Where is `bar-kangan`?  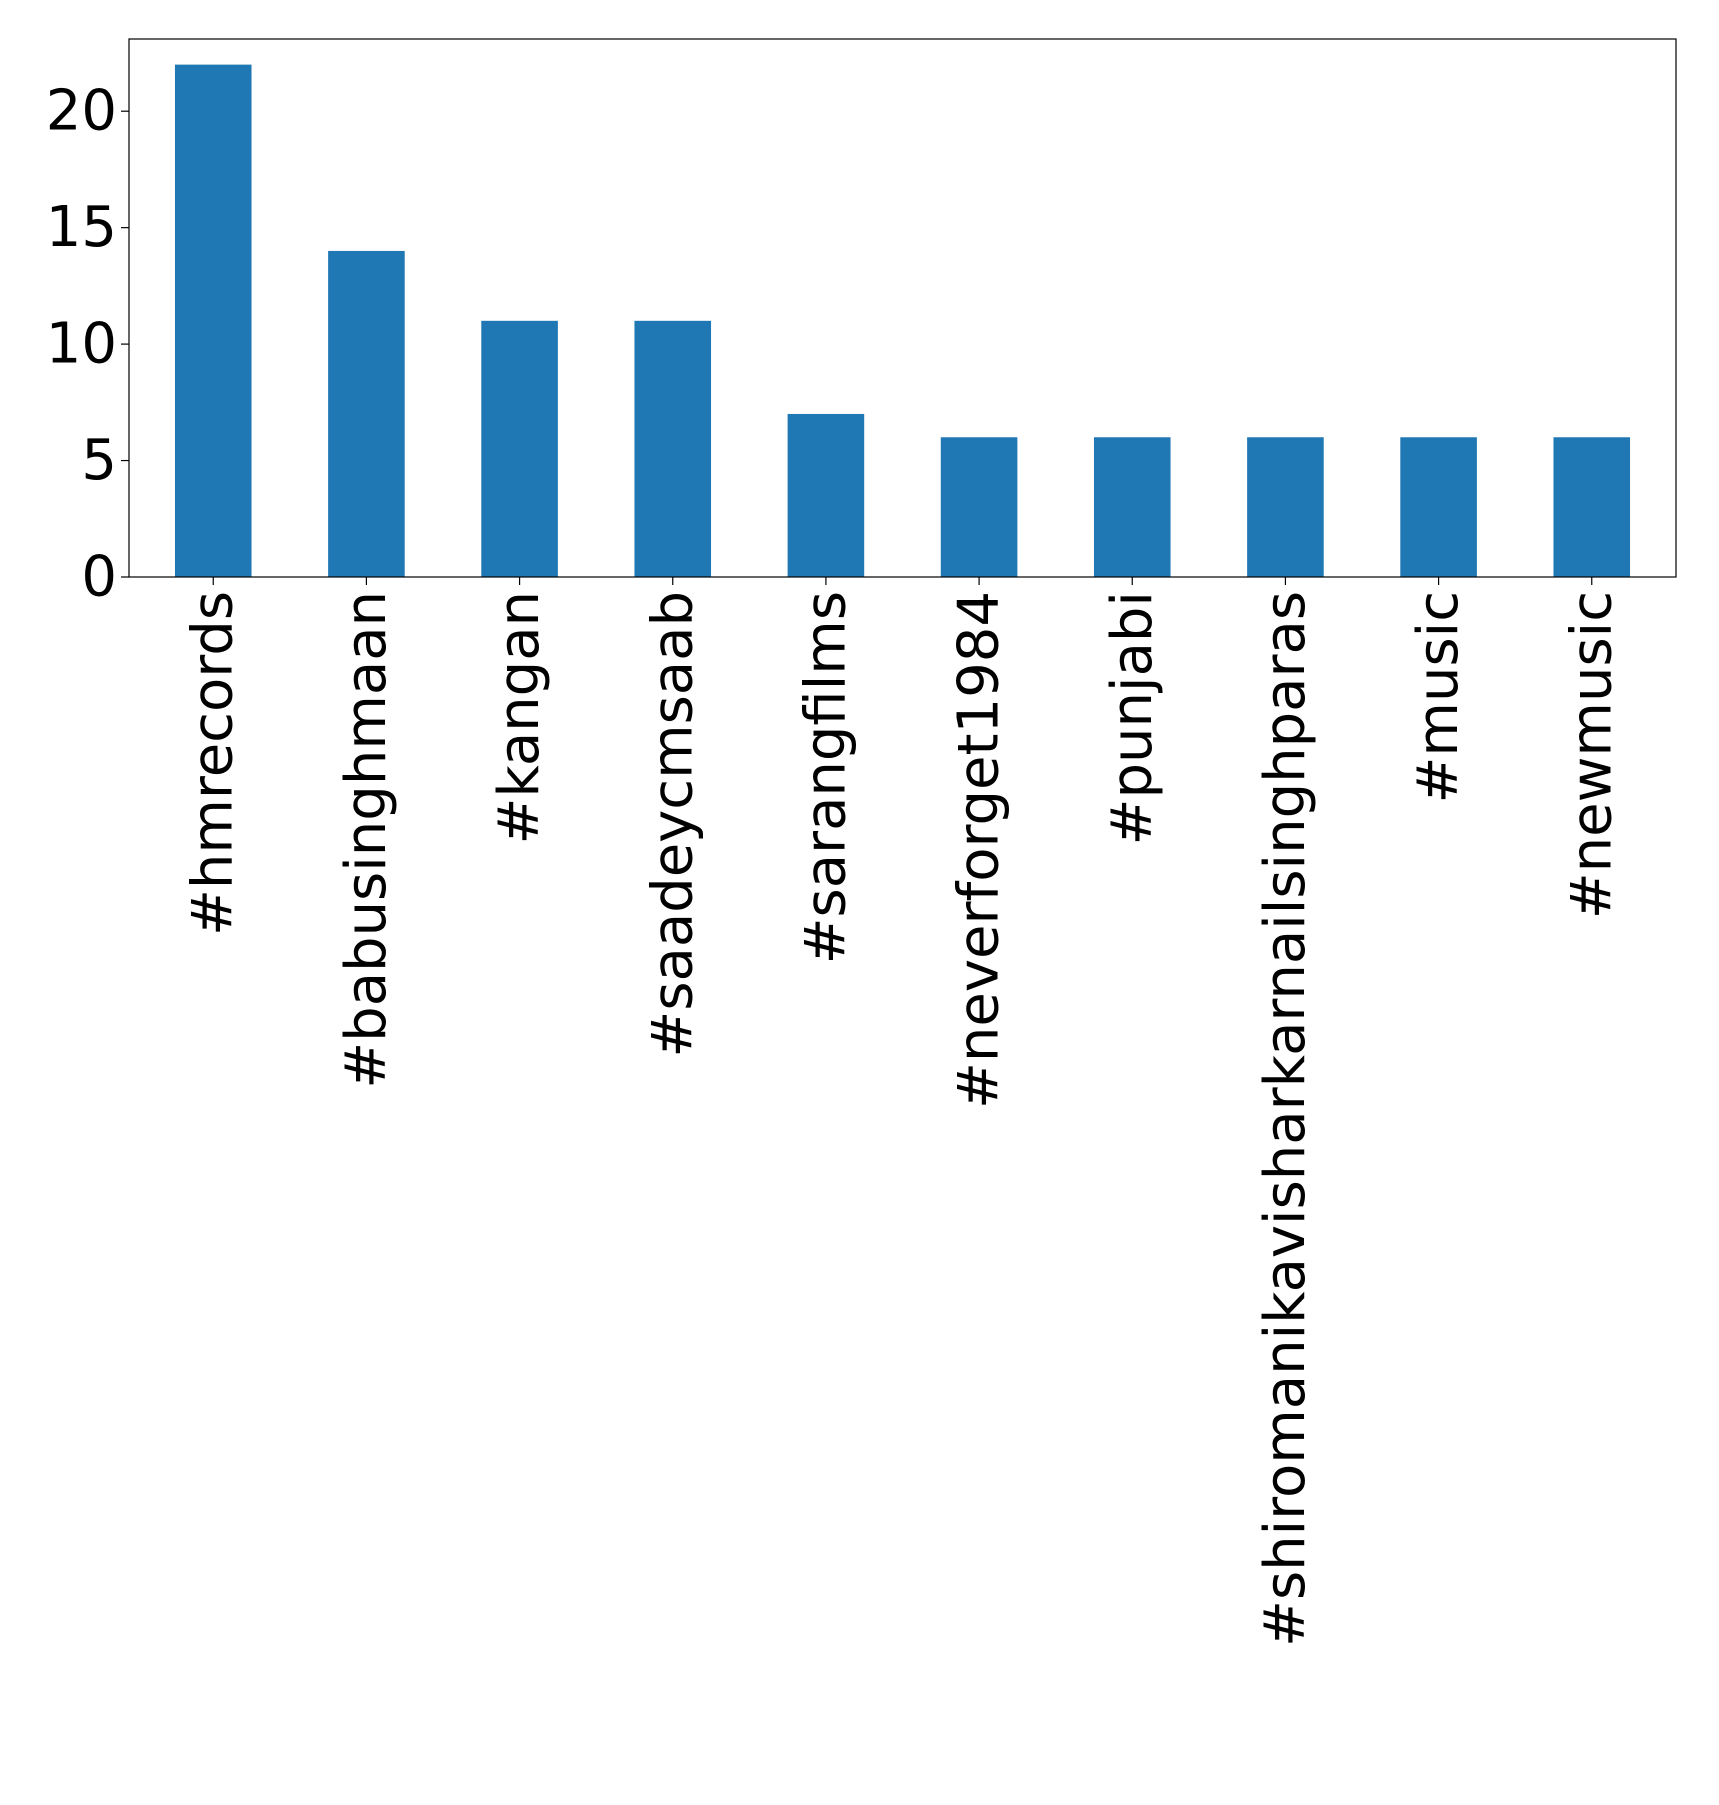 bar-kangan is located at coordinates (519, 448).